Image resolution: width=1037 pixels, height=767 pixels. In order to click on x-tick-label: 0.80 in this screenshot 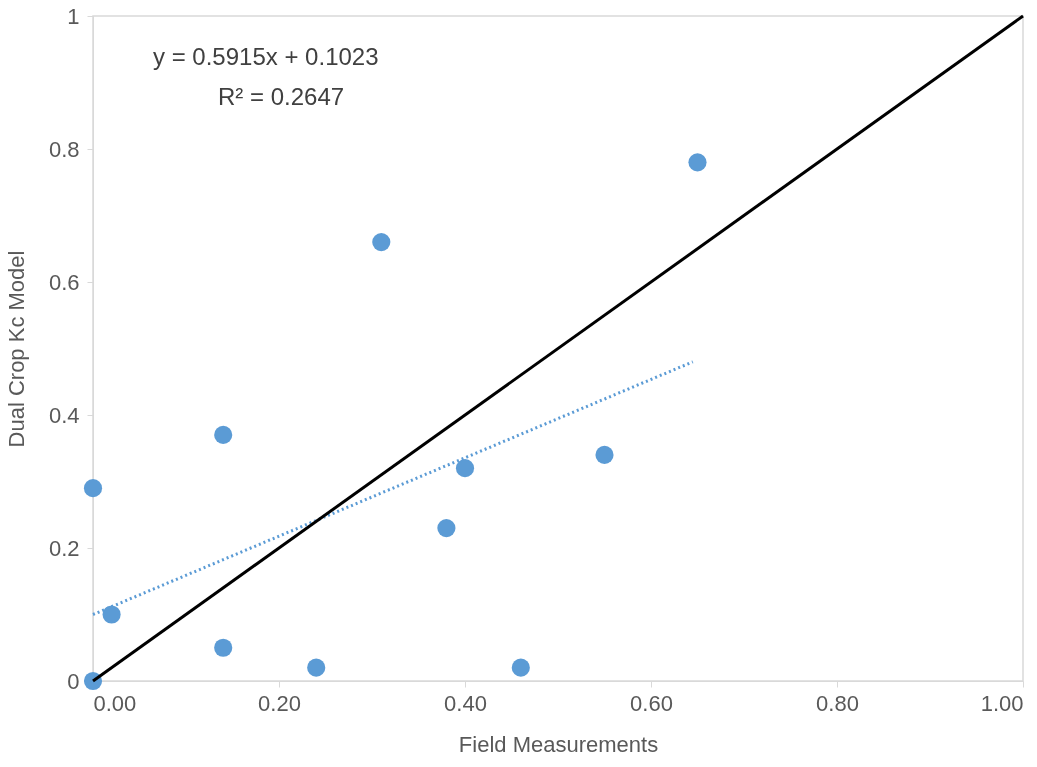, I will do `click(837, 703)`.